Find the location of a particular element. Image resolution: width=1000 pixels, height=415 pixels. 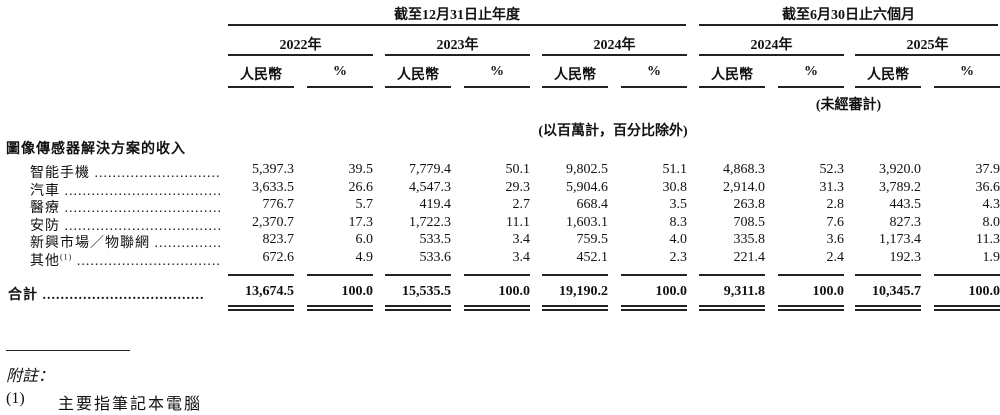

table-cell: 8.0 is located at coordinates (991, 222).